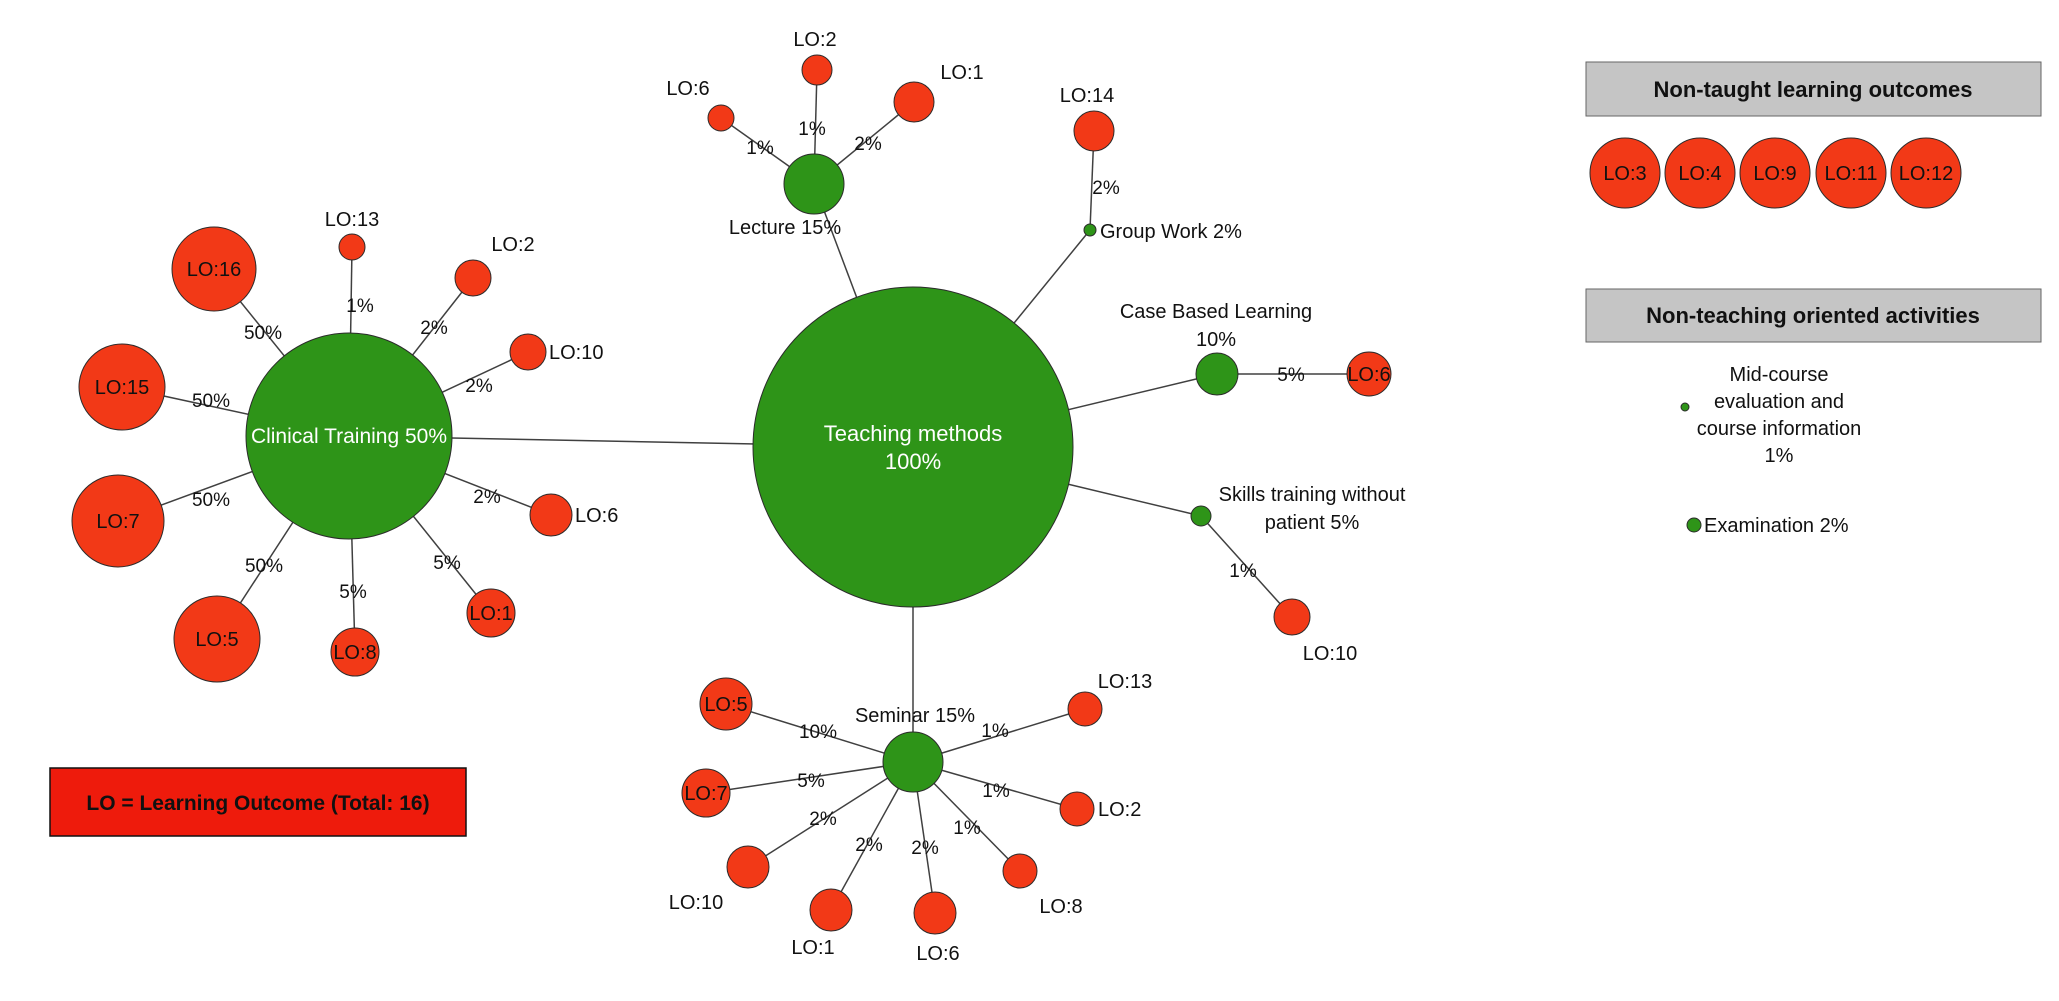 This screenshot has height=1001, width=2059. What do you see at coordinates (935, 913) in the screenshot?
I see `seminar-lo6-node` at bounding box center [935, 913].